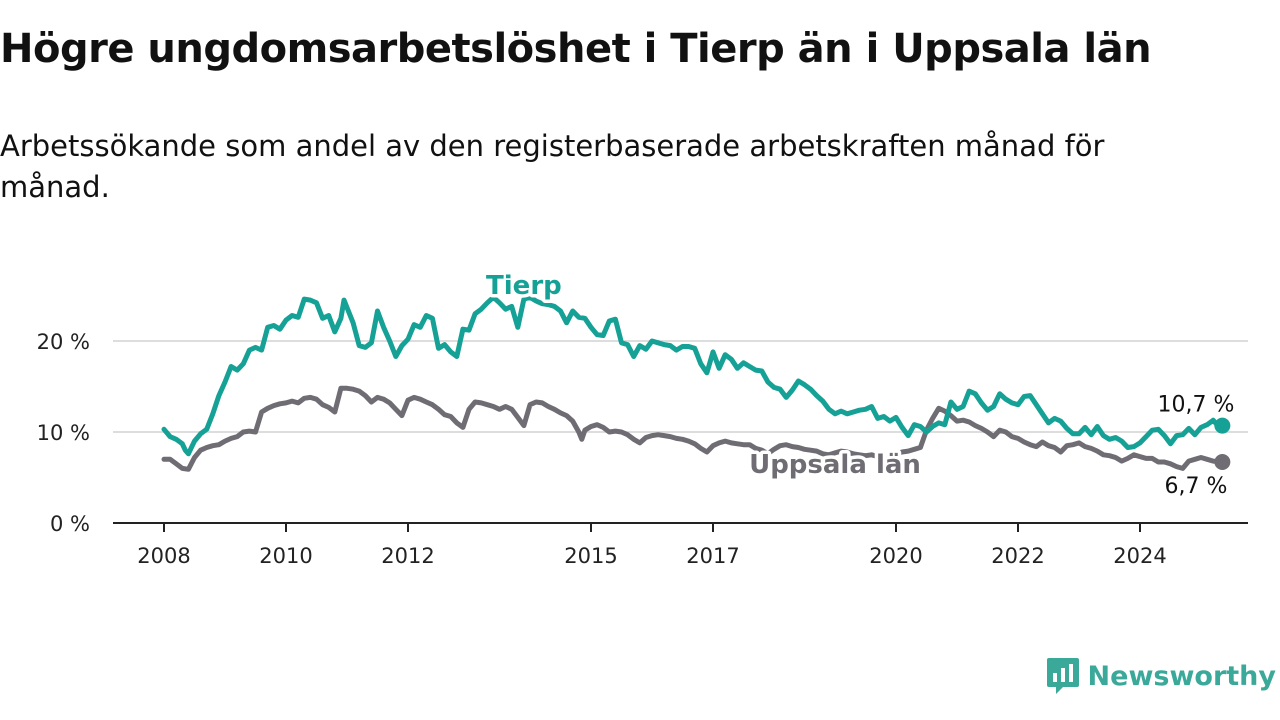 This screenshot has width=1280, height=720. What do you see at coordinates (693, 428) in the screenshot?
I see `series-line-uppsala` at bounding box center [693, 428].